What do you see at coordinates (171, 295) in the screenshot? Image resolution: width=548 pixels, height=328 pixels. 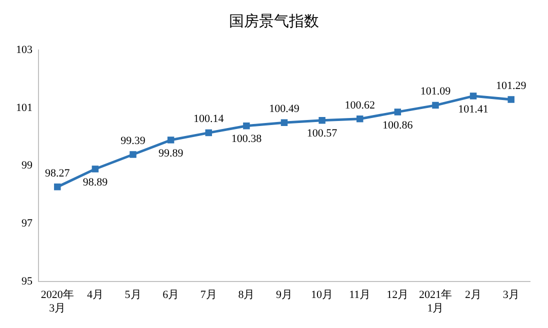 I see `x-tick-label: 6月` at bounding box center [171, 295].